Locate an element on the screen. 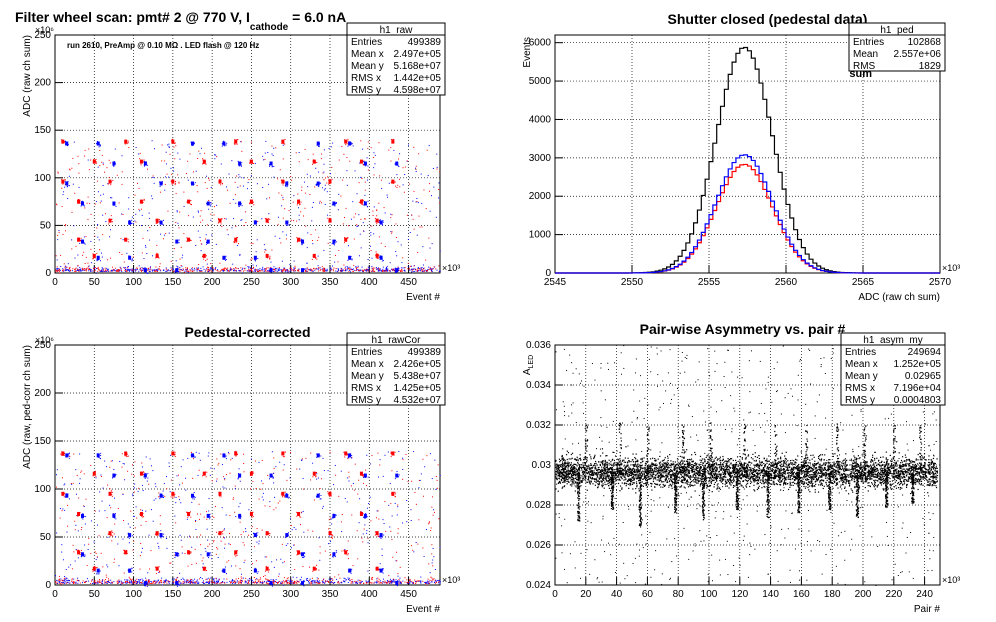  x-tick-label: 400 is located at coordinates (369, 282).